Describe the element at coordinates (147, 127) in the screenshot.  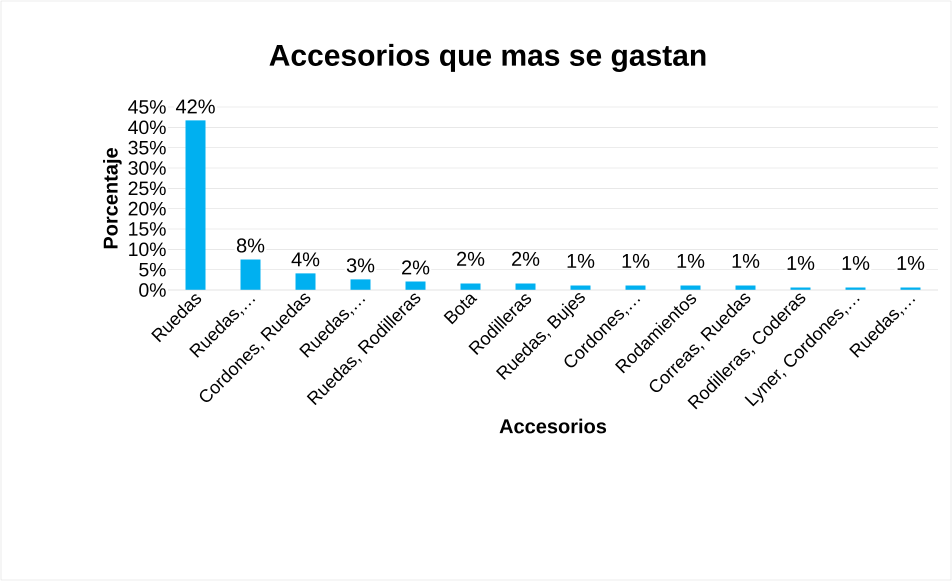
I see `y-tick-label: 40%` at that location.